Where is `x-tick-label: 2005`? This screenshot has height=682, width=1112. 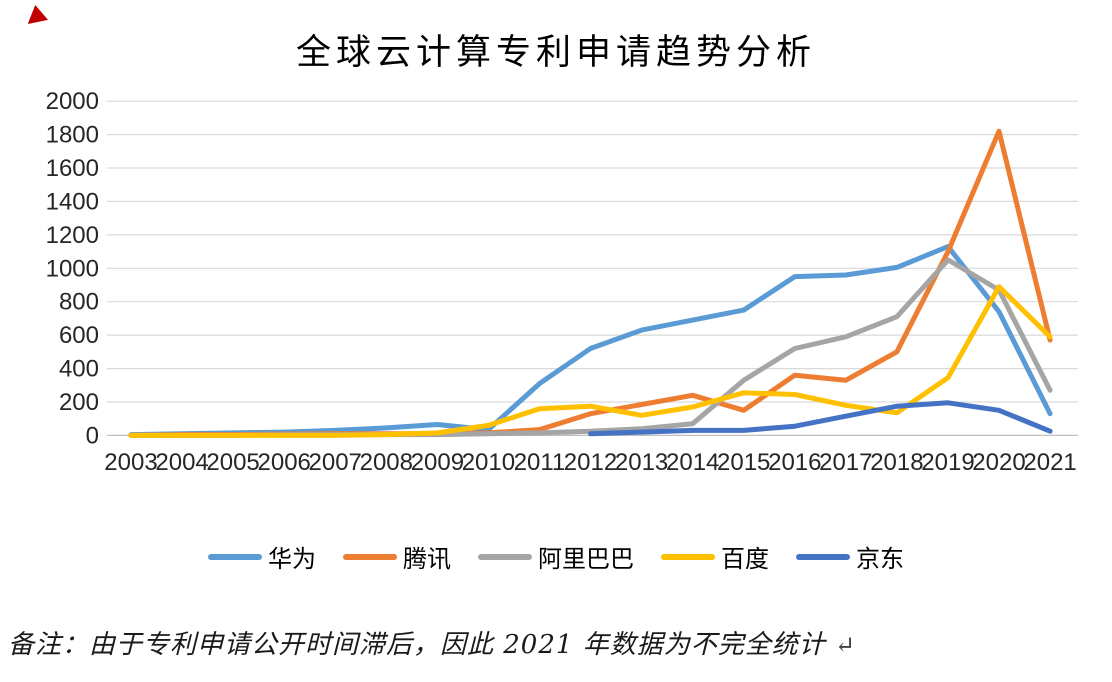
x-tick-label: 2005 is located at coordinates (232, 462).